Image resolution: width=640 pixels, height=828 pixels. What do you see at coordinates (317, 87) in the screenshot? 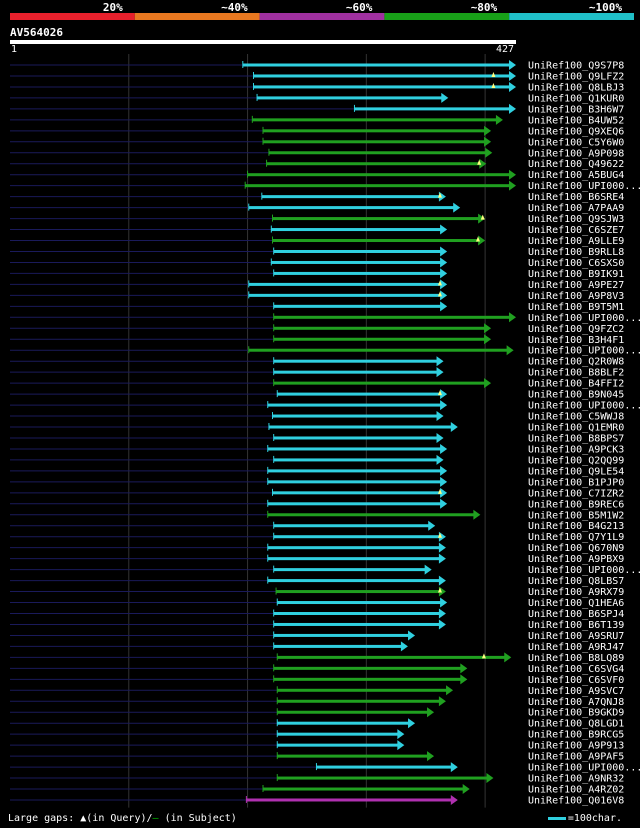
I see `hit-row: UniRef100_Q8LBJ3` at bounding box center [317, 87].